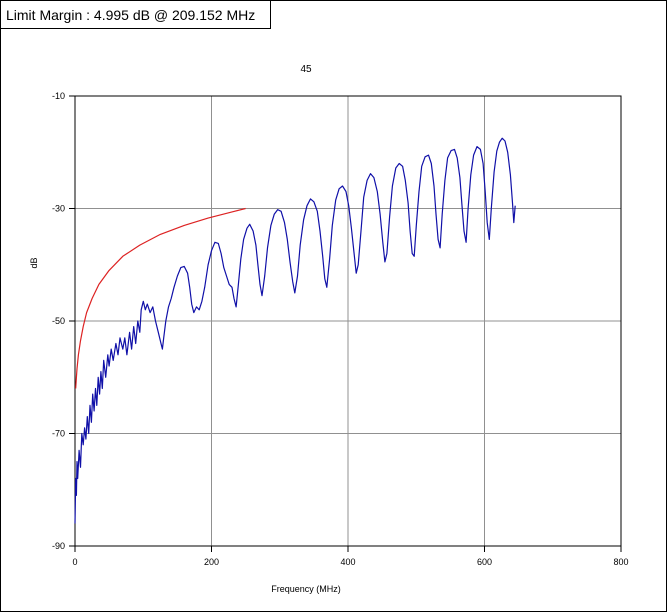  Describe the element at coordinates (34, 262) in the screenshot. I see `y-axis-label: dB` at that location.